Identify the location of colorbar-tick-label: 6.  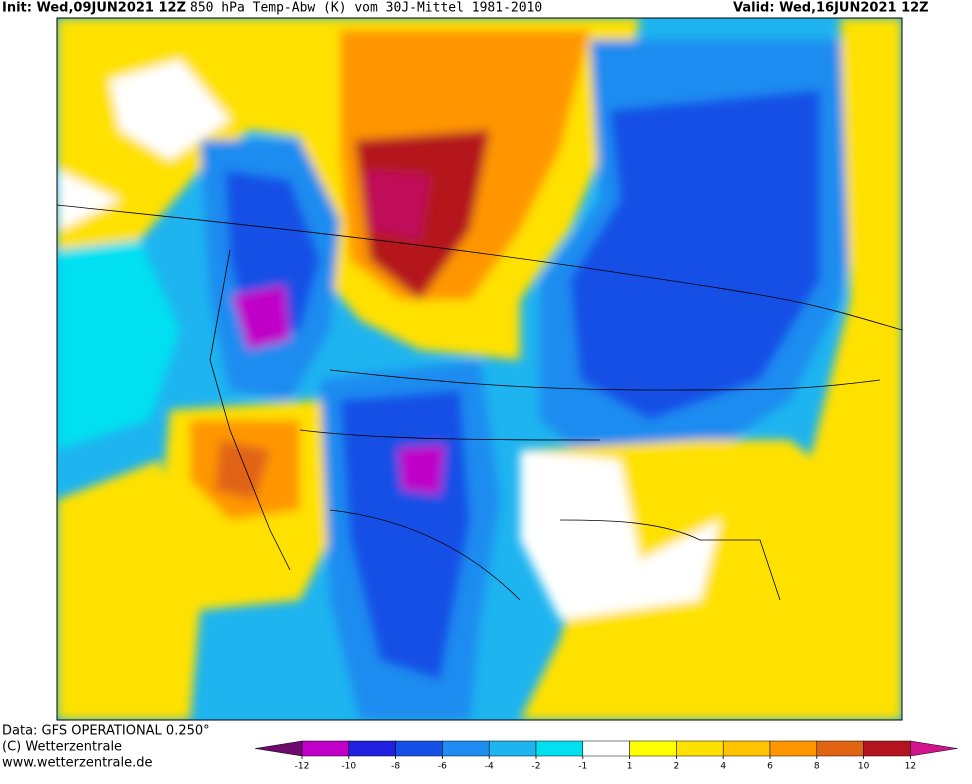
(770, 767).